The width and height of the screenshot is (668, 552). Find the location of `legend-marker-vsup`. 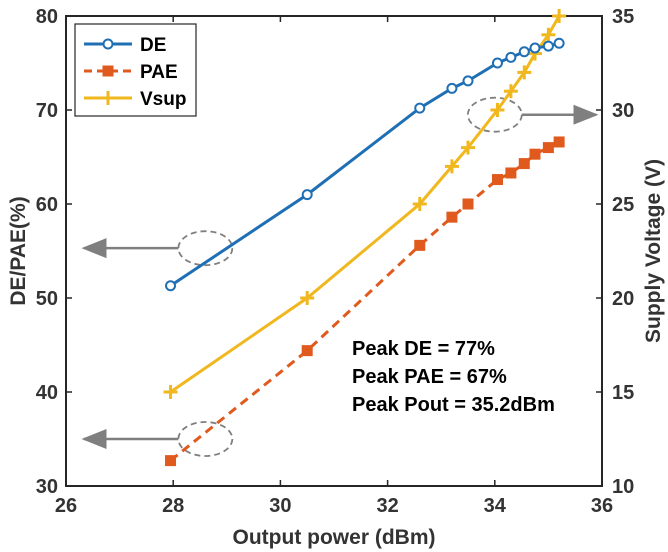

legend-marker-vsup is located at coordinates (108, 98).